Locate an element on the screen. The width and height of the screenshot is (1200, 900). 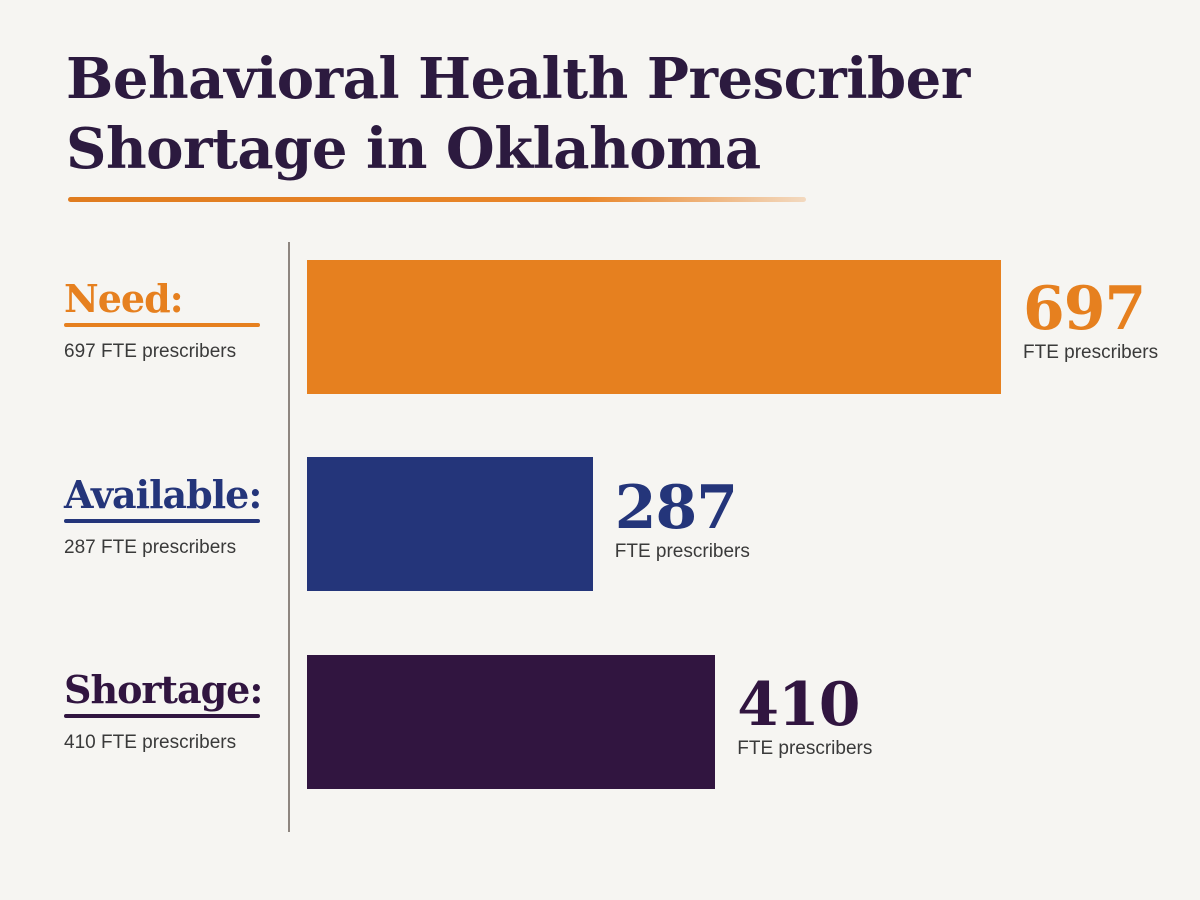
bar-need is located at coordinates (654, 327).